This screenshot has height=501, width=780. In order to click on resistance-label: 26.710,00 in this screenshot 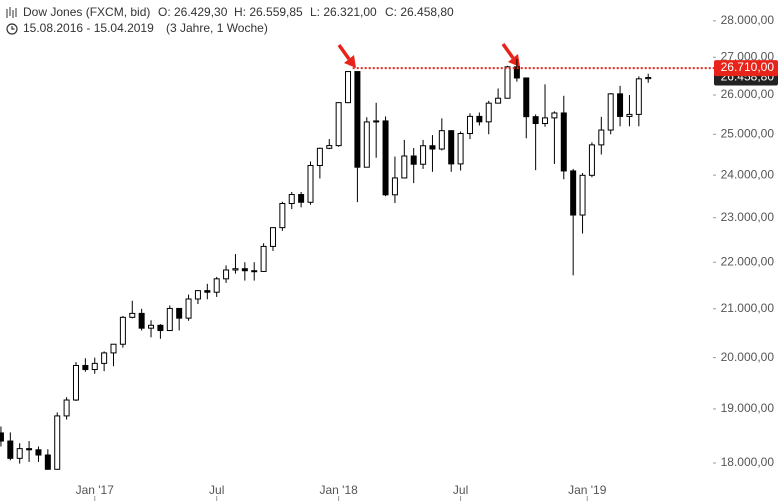, I will do `click(748, 67)`.